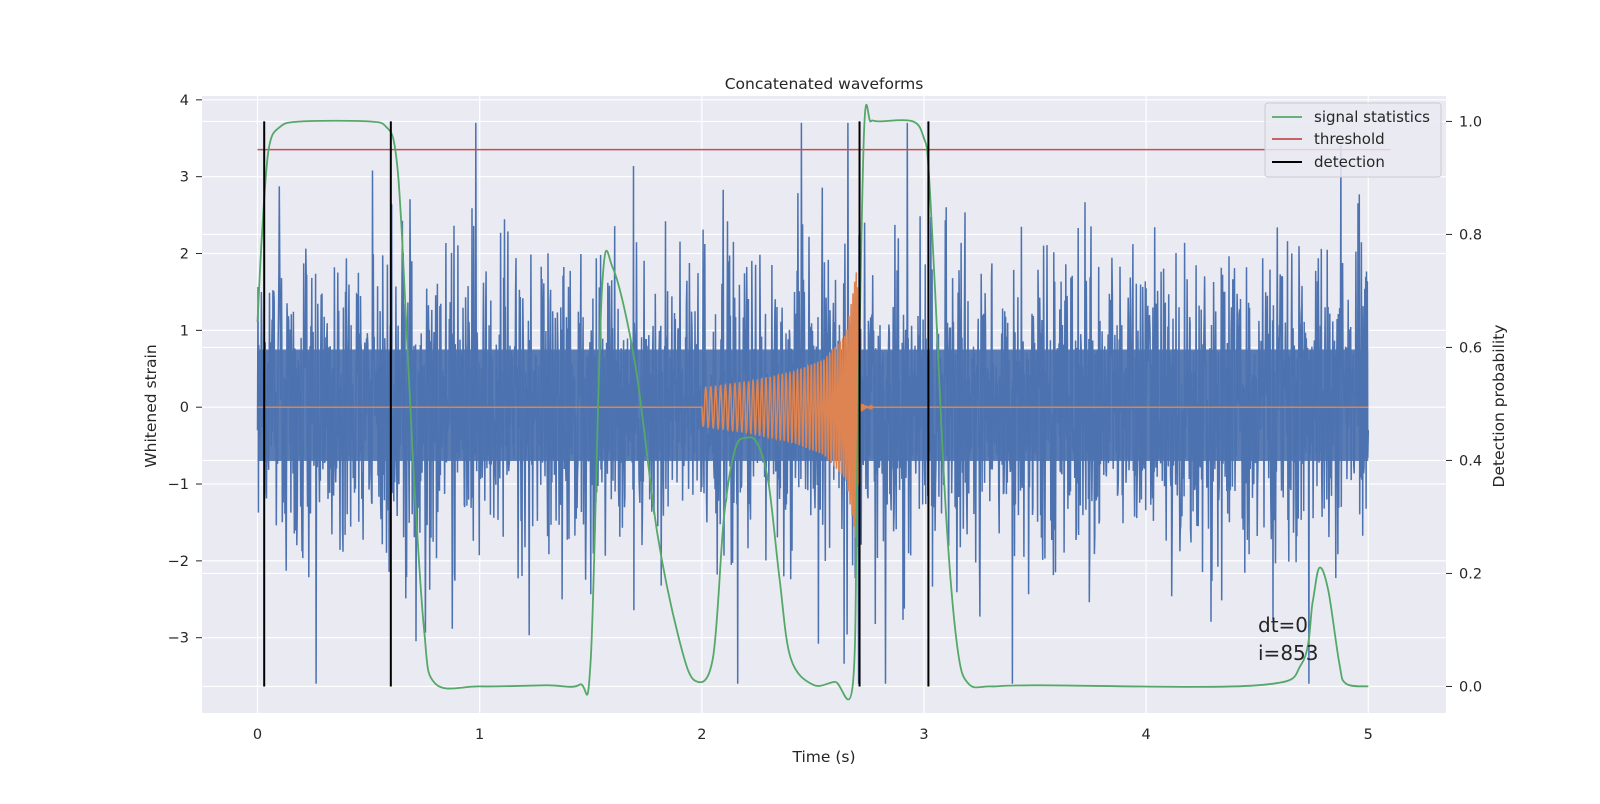 Image resolution: width=1600 pixels, height=804 pixels. Describe the element at coordinates (1372, 117) in the screenshot. I see `legend-label-signal-statistics: signal statistics` at that location.